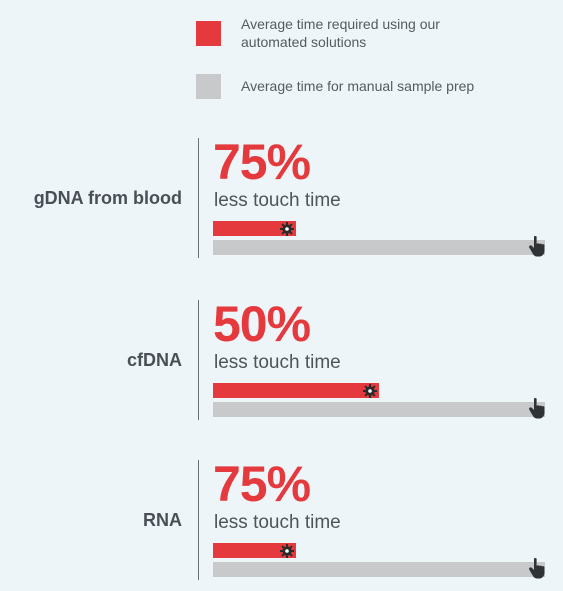 The height and width of the screenshot is (591, 563). What do you see at coordinates (358, 86) in the screenshot?
I see `legend-label-manual: Average time for manual sample prep` at bounding box center [358, 86].